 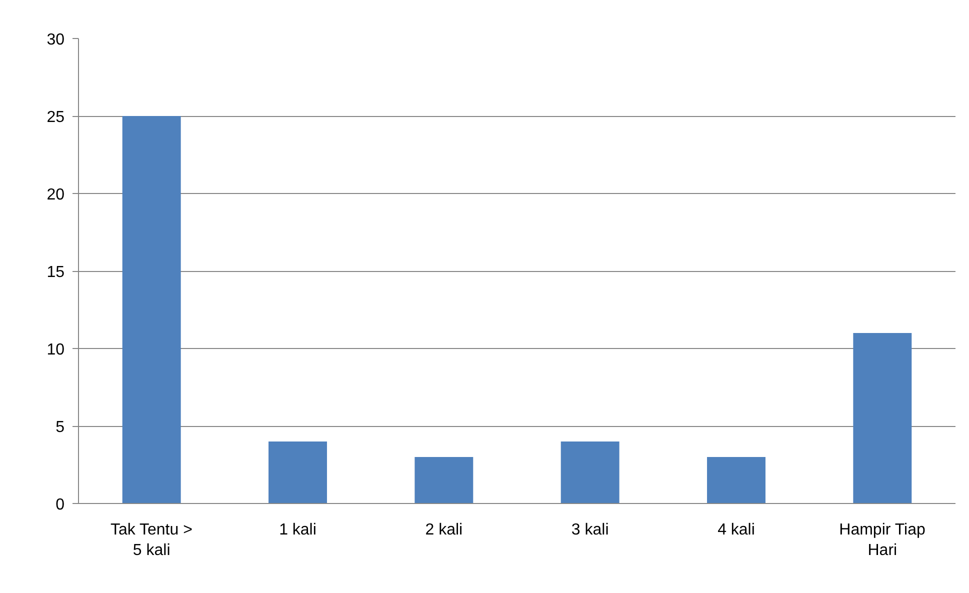 I want to click on y-tick-label: 10, so click(x=55, y=350).